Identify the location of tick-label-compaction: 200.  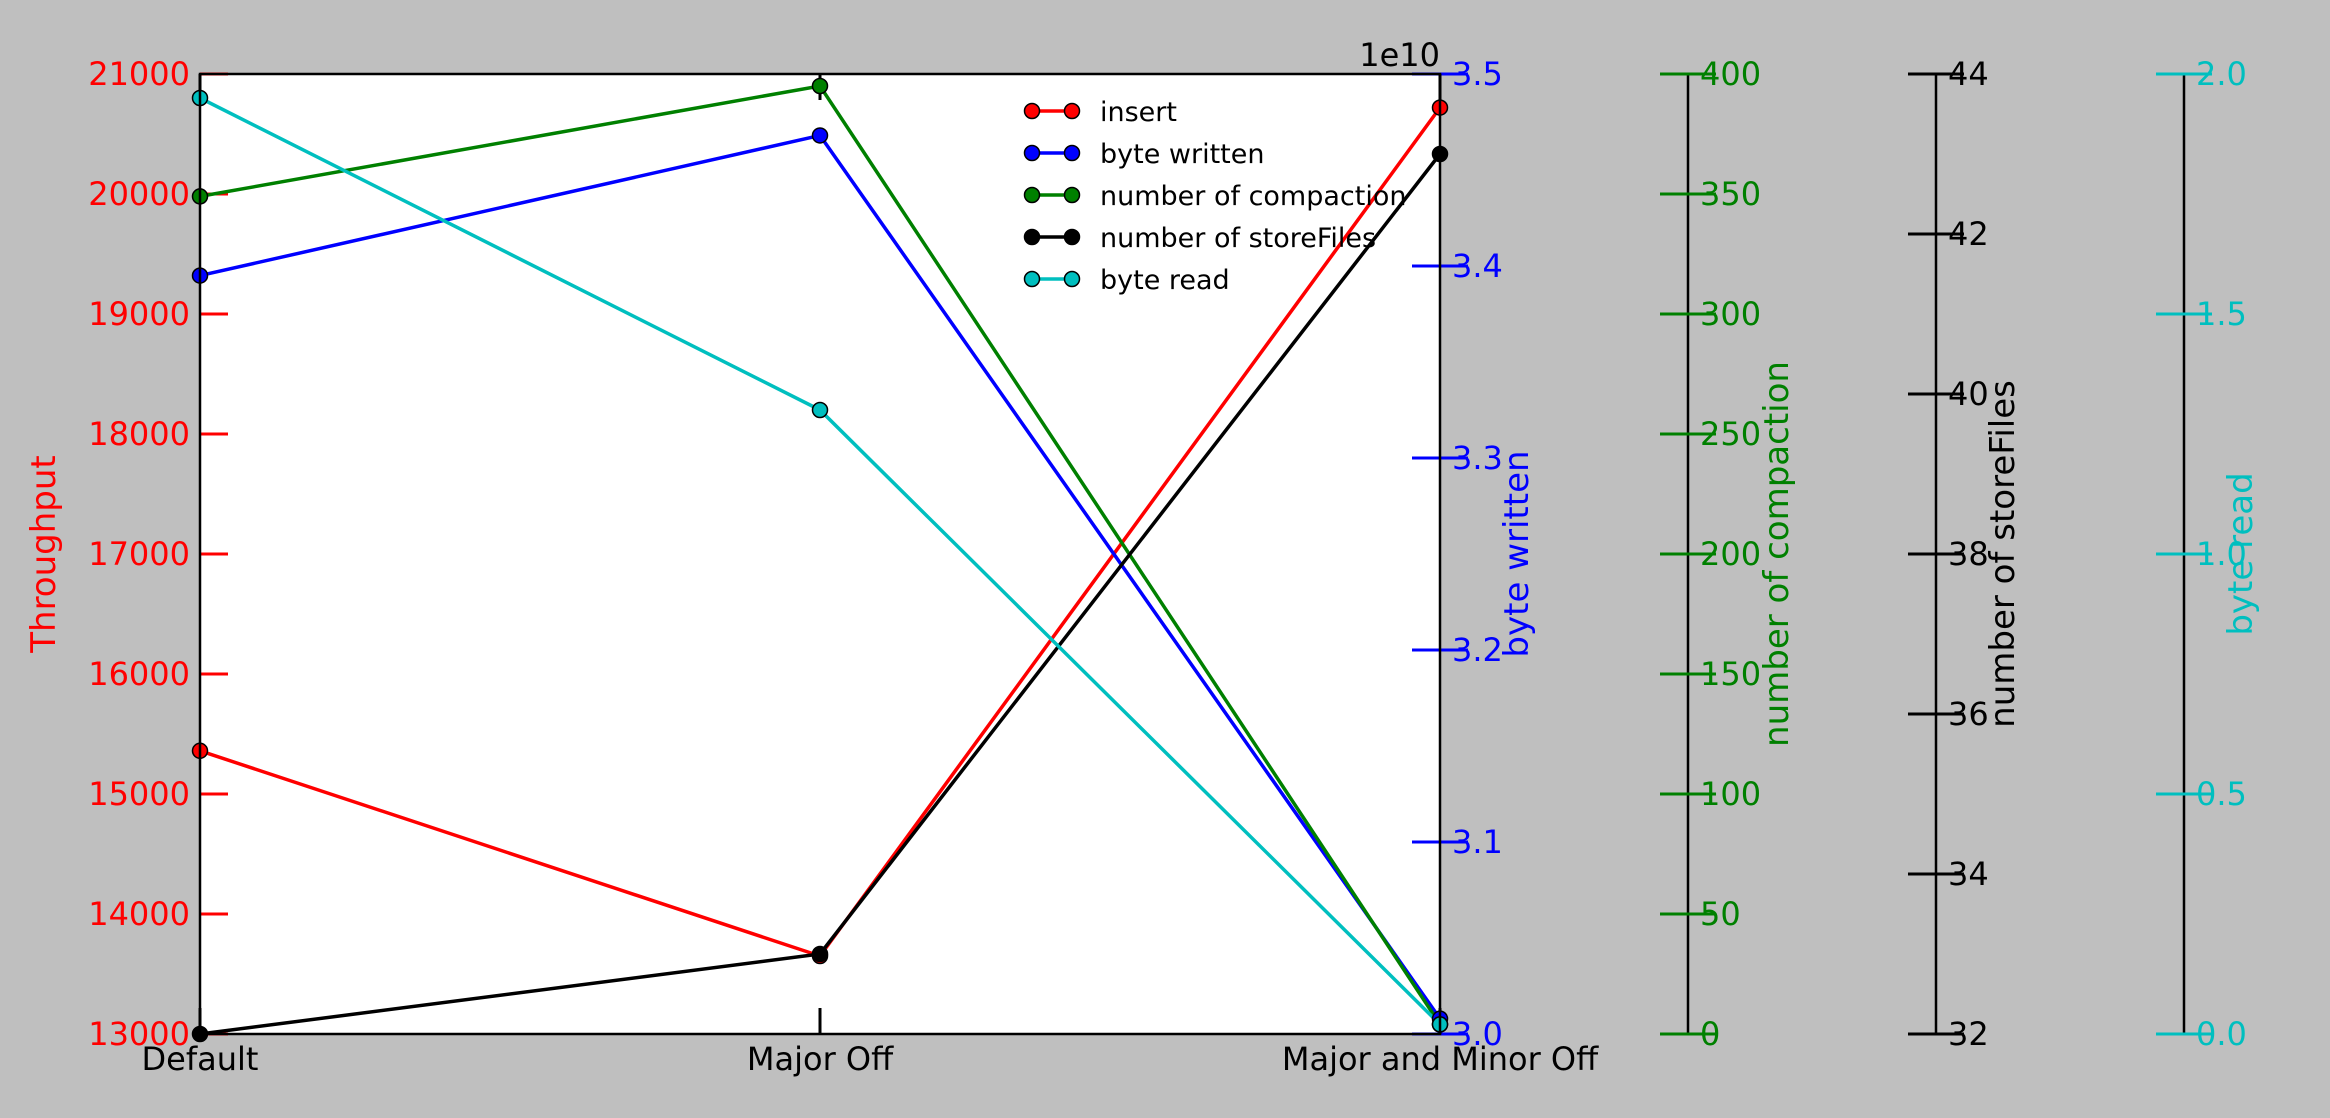
(1730, 554).